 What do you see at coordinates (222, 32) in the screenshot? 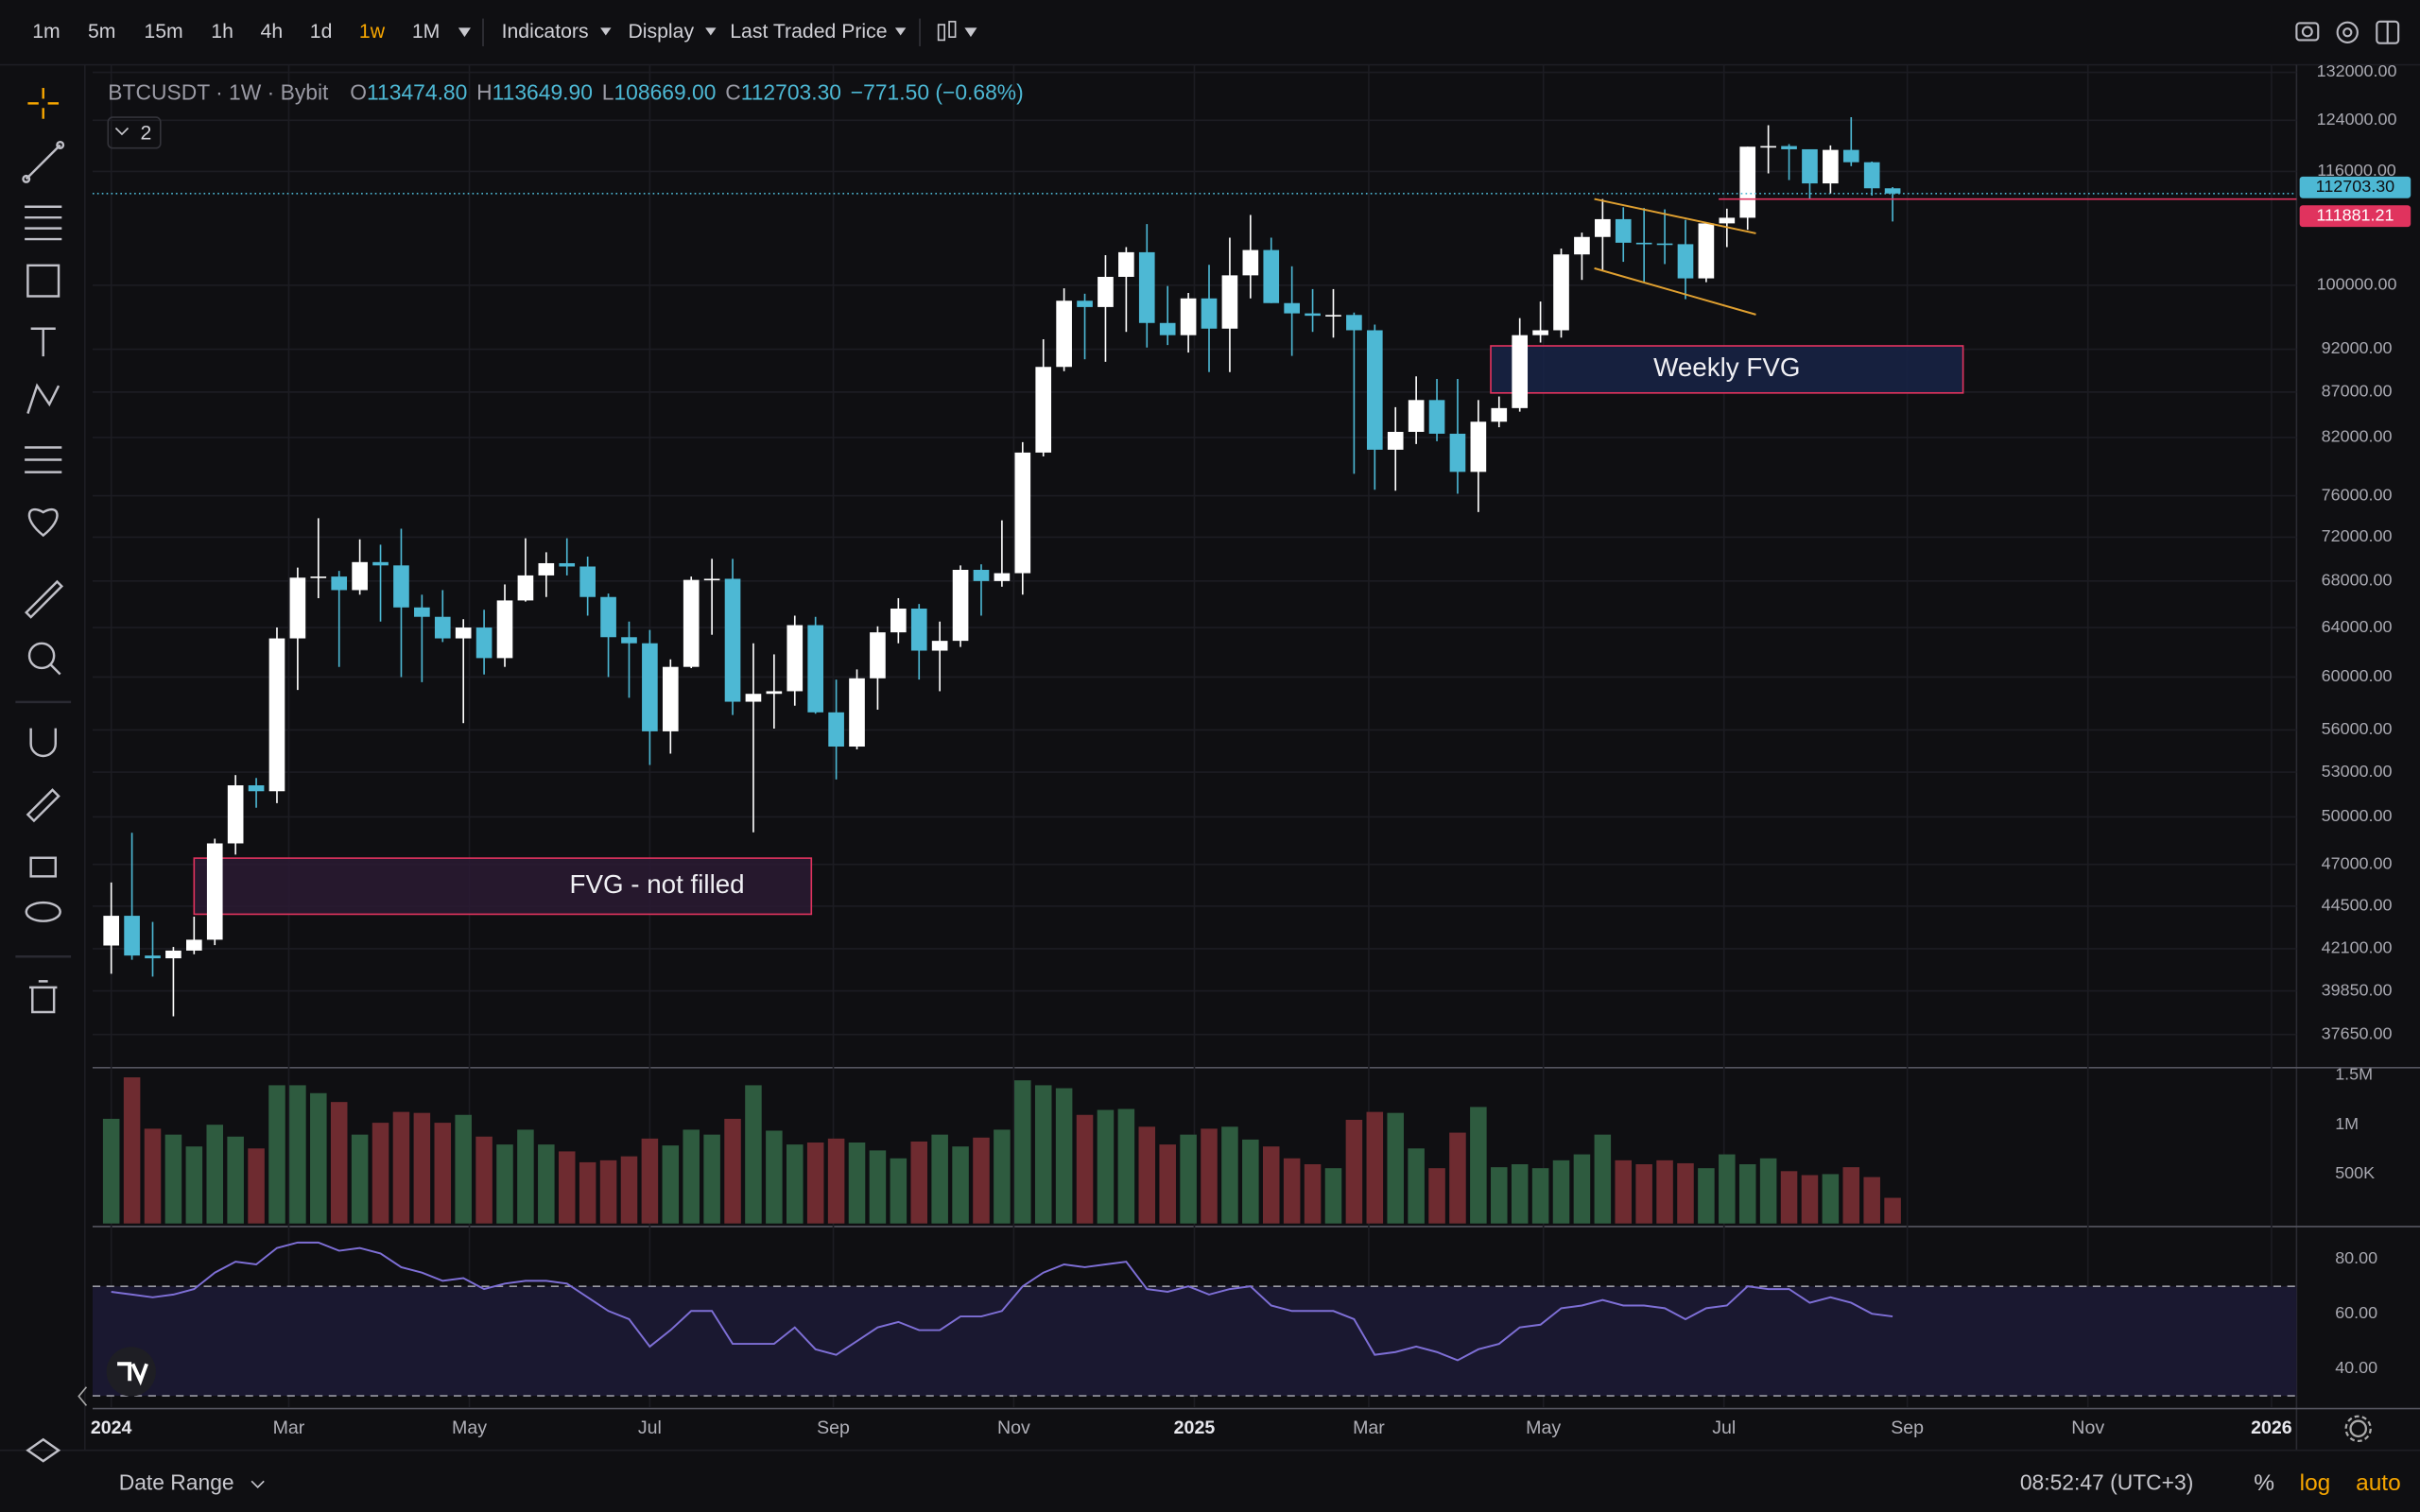
I see `timeframe-button: 1h` at bounding box center [222, 32].